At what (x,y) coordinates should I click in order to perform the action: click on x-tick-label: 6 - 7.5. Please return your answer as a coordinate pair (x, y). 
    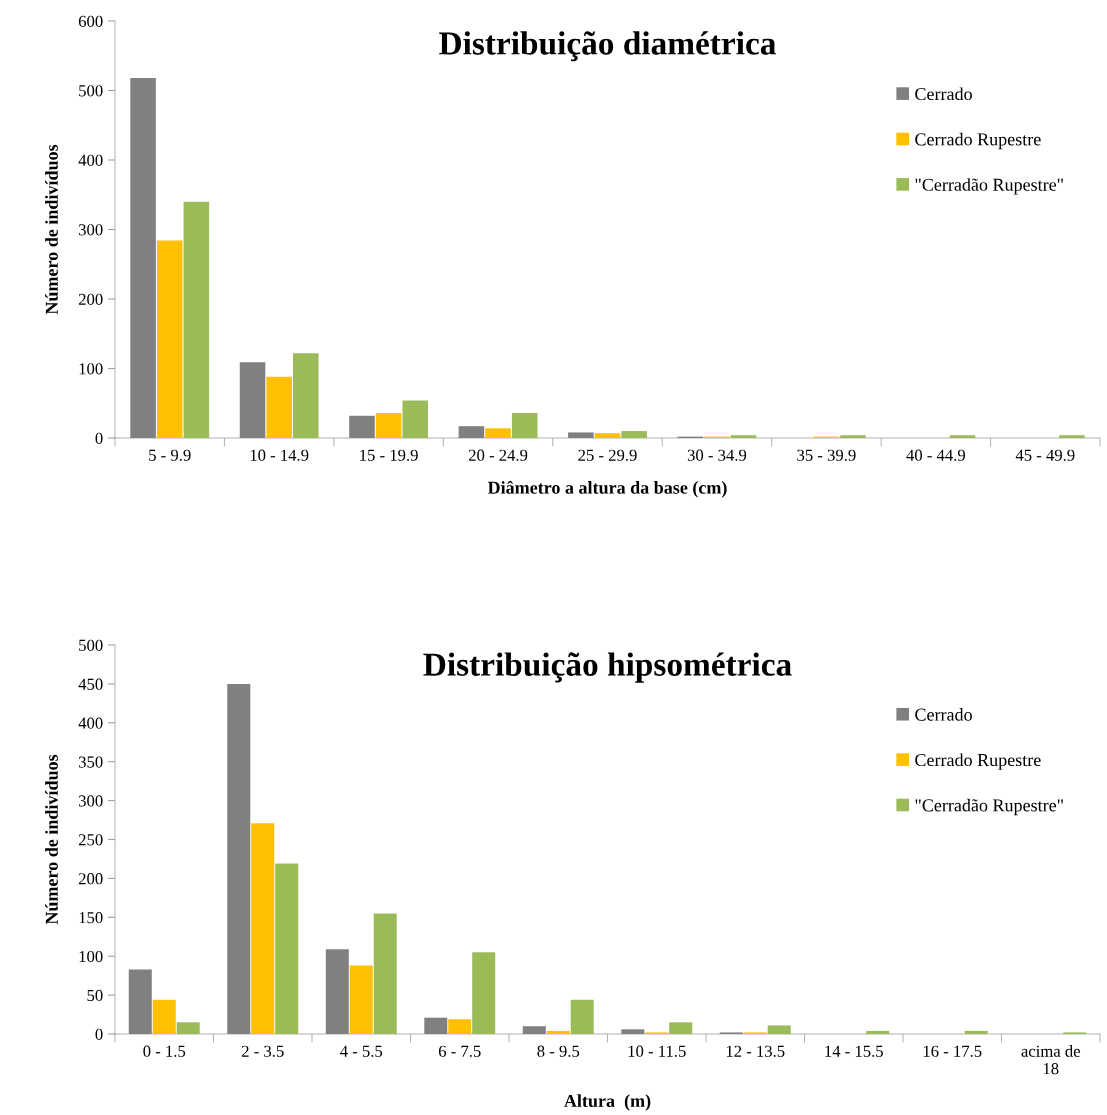
    Looking at the image, I should click on (459, 1051).